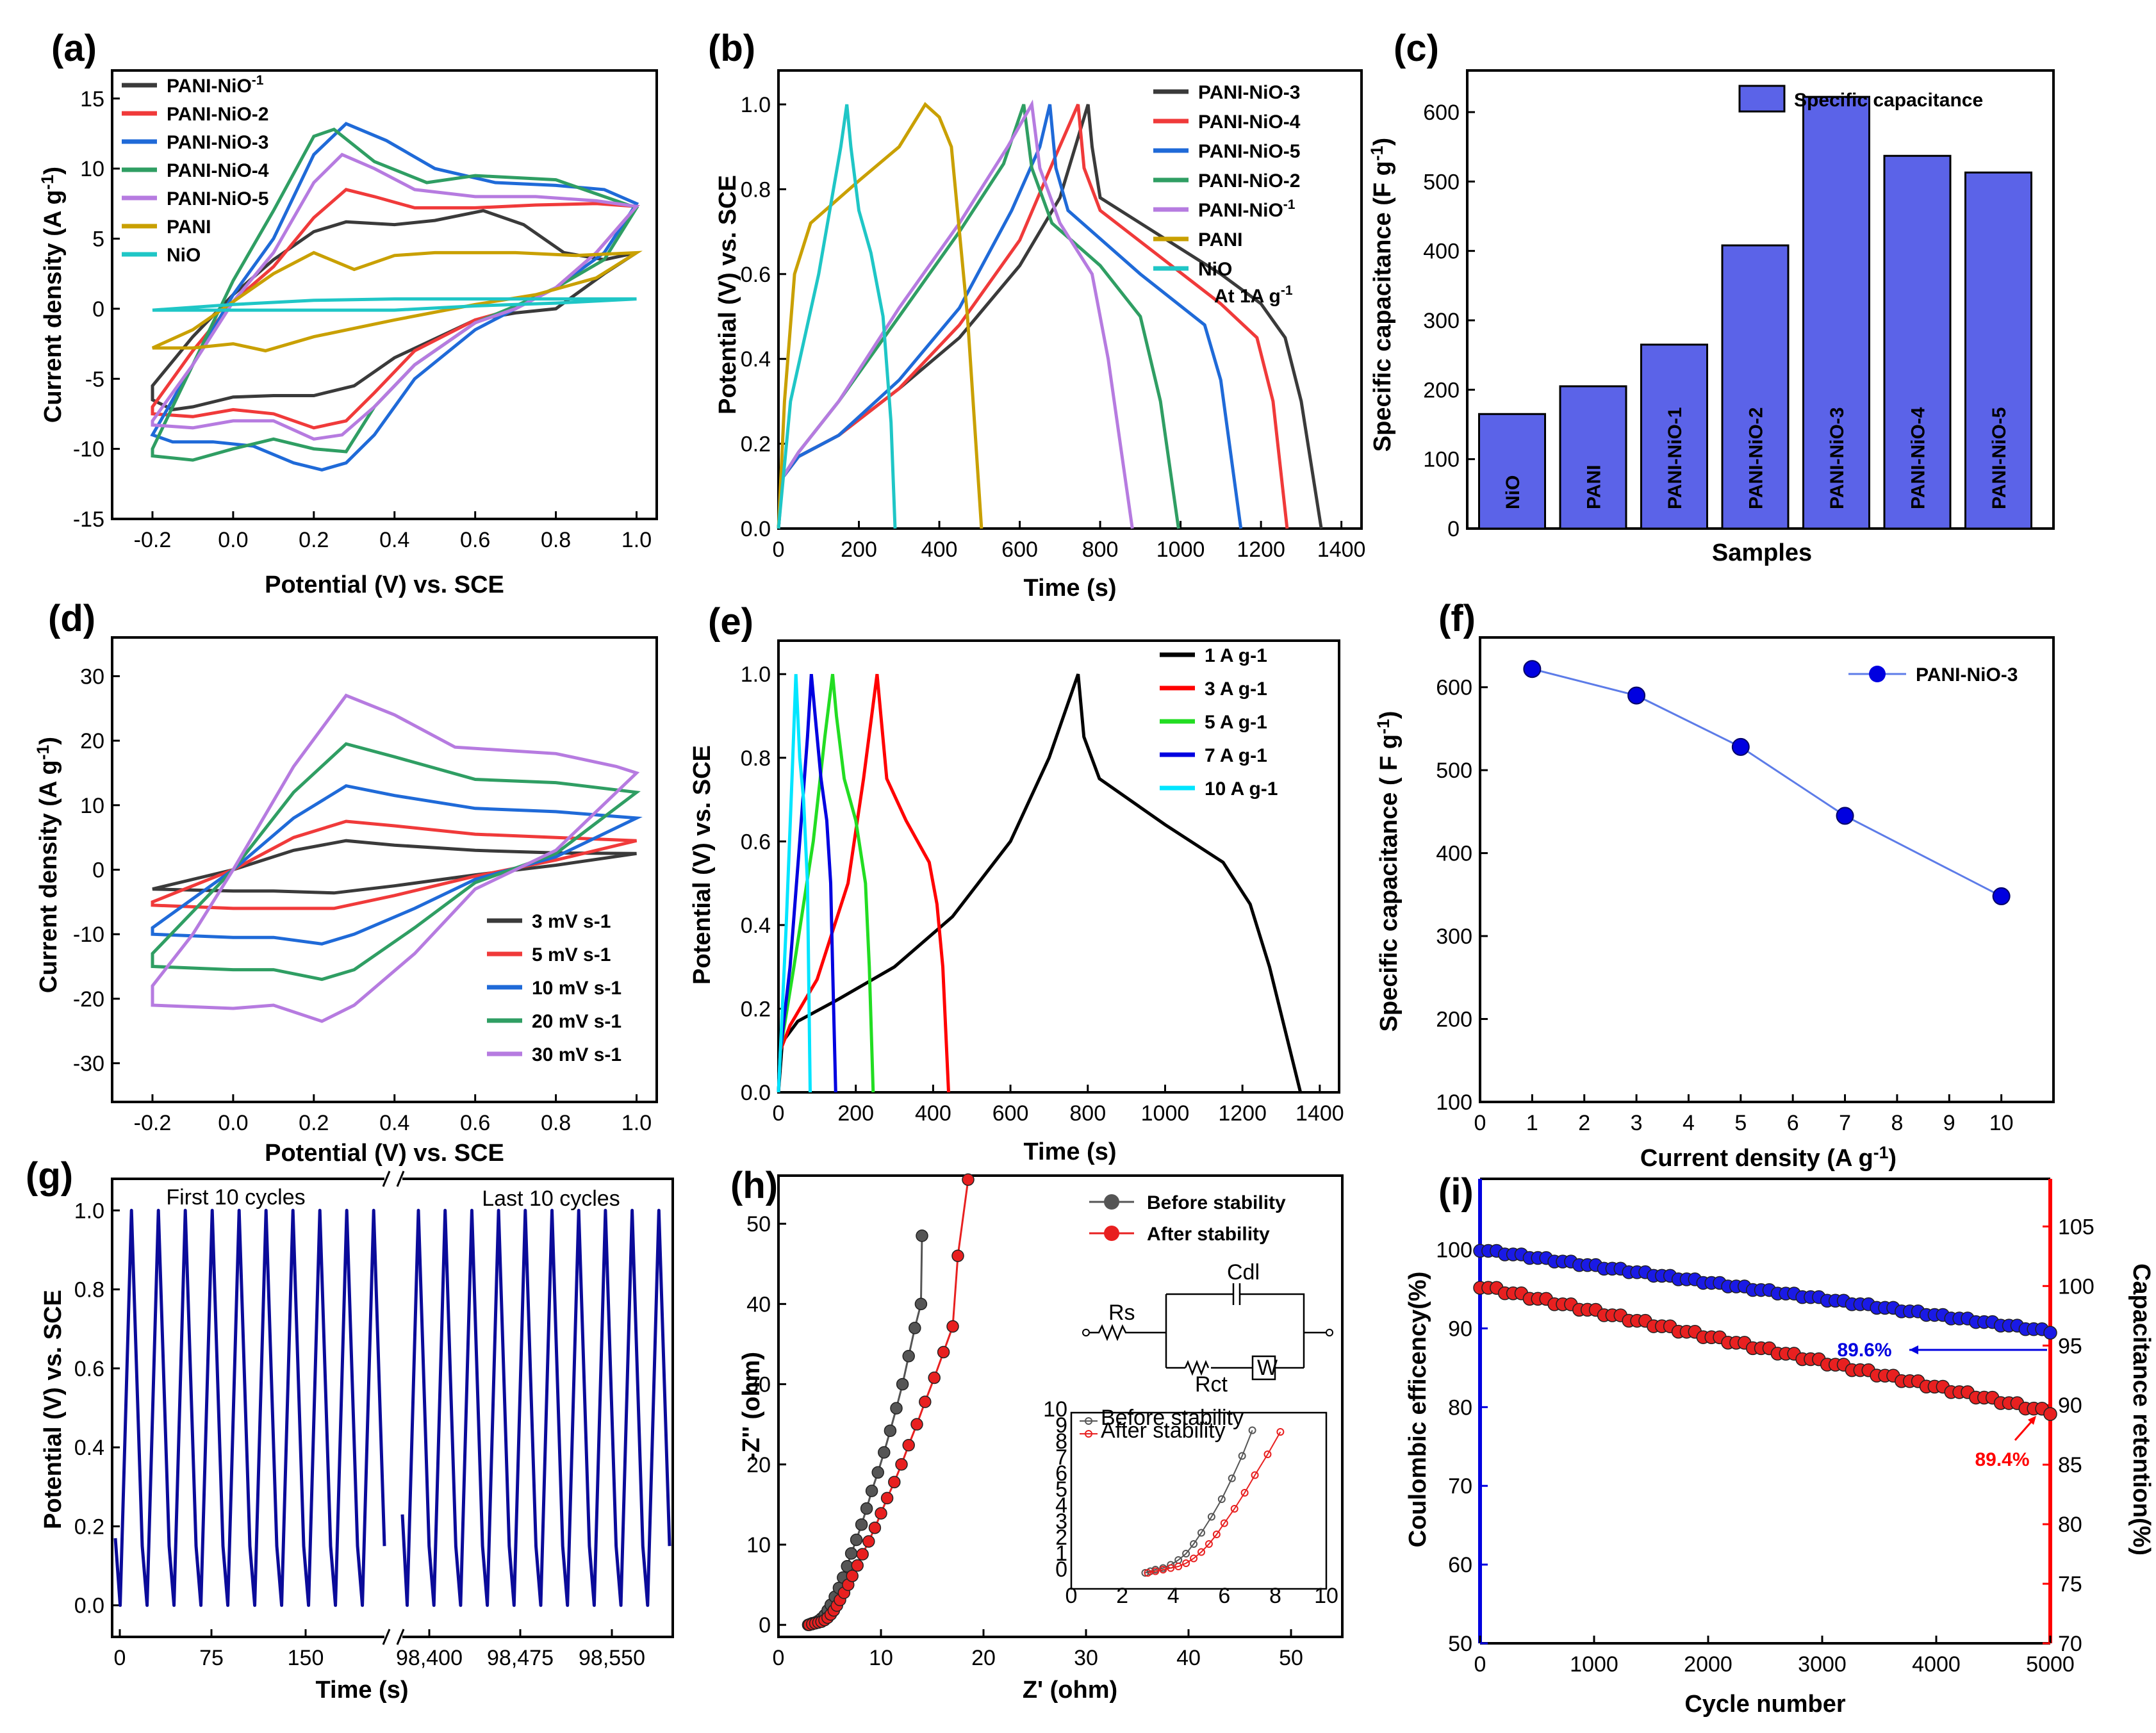 This screenshot has height=1733, width=2156. I want to click on y-tick-label-c: 100, so click(1442, 460).